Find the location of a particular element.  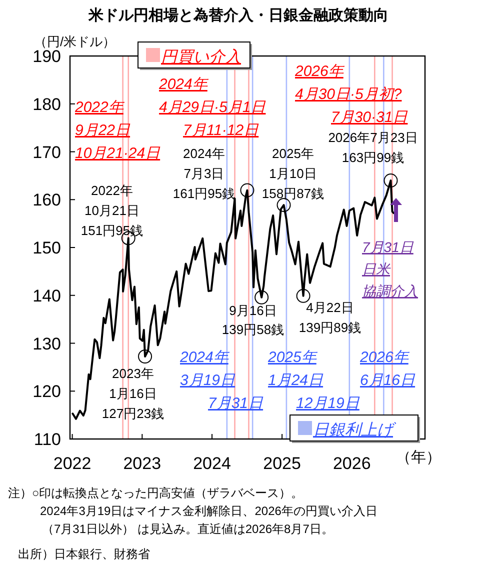

y-tick-label: 120 is located at coordinates (46, 392).